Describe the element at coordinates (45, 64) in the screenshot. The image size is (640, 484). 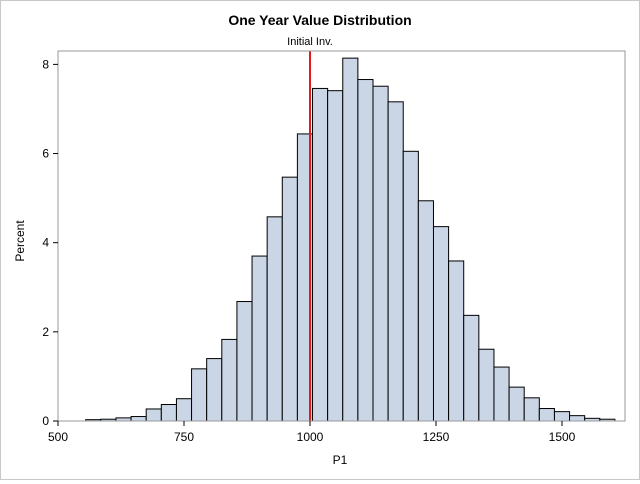
I see `y-tick-label: 8` at that location.